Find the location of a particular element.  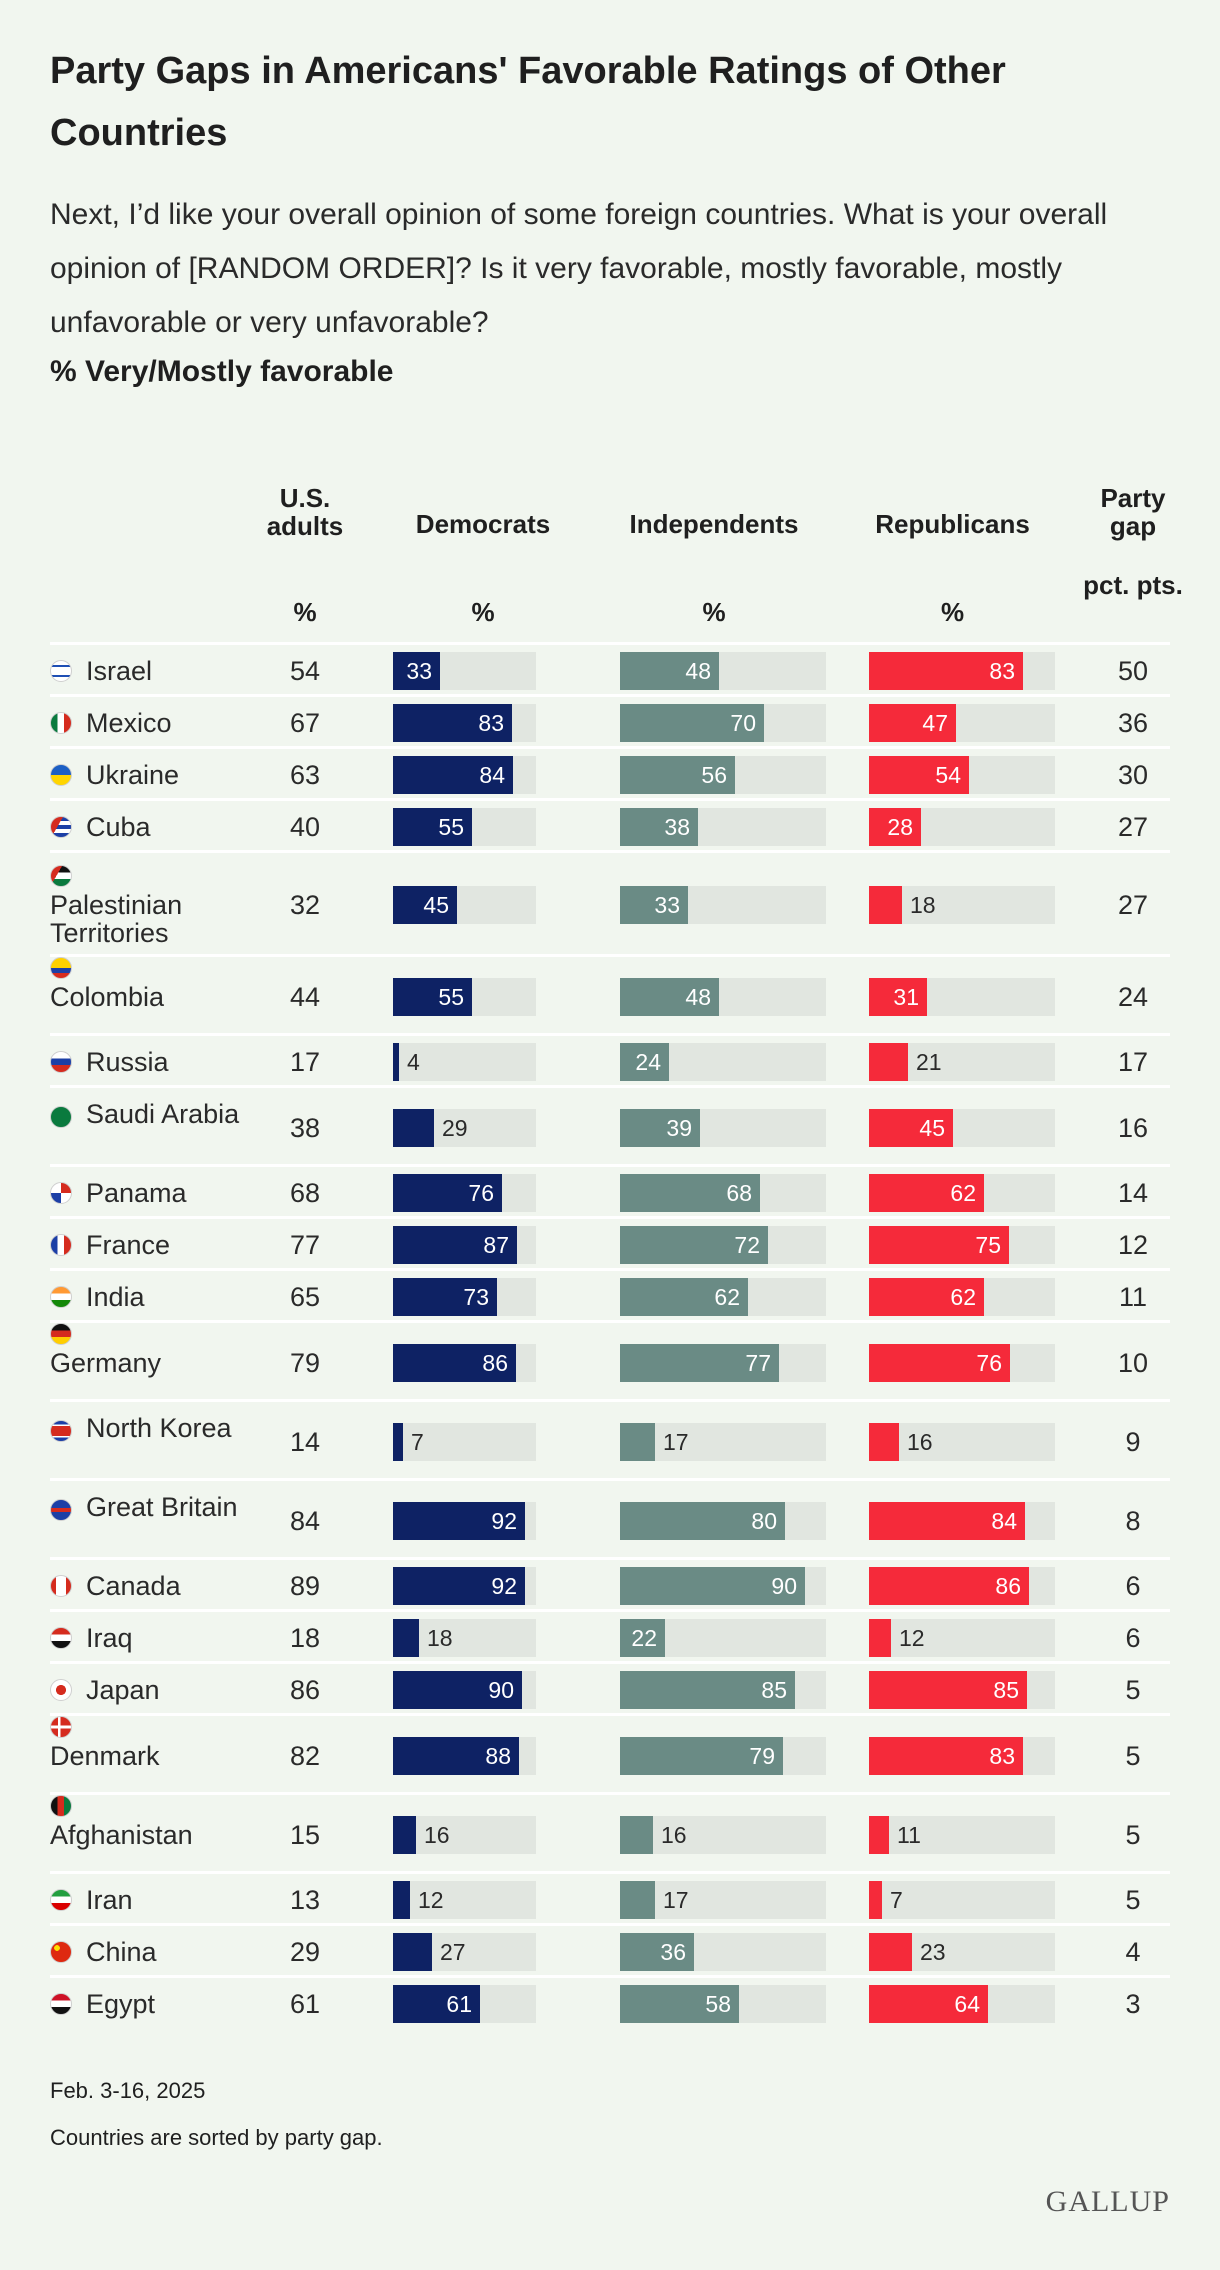

iraq-flag-icon is located at coordinates (61, 1638).